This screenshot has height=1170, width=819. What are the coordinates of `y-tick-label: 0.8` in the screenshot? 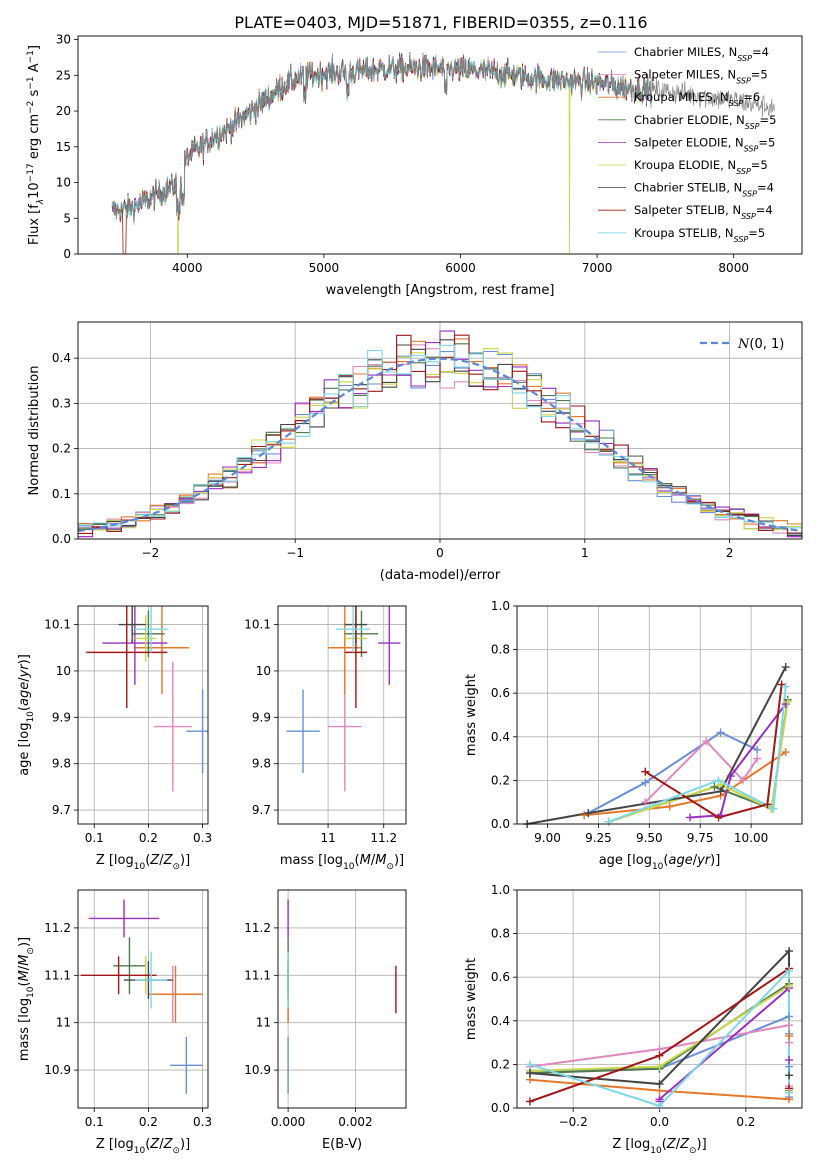 It's located at (500, 934).